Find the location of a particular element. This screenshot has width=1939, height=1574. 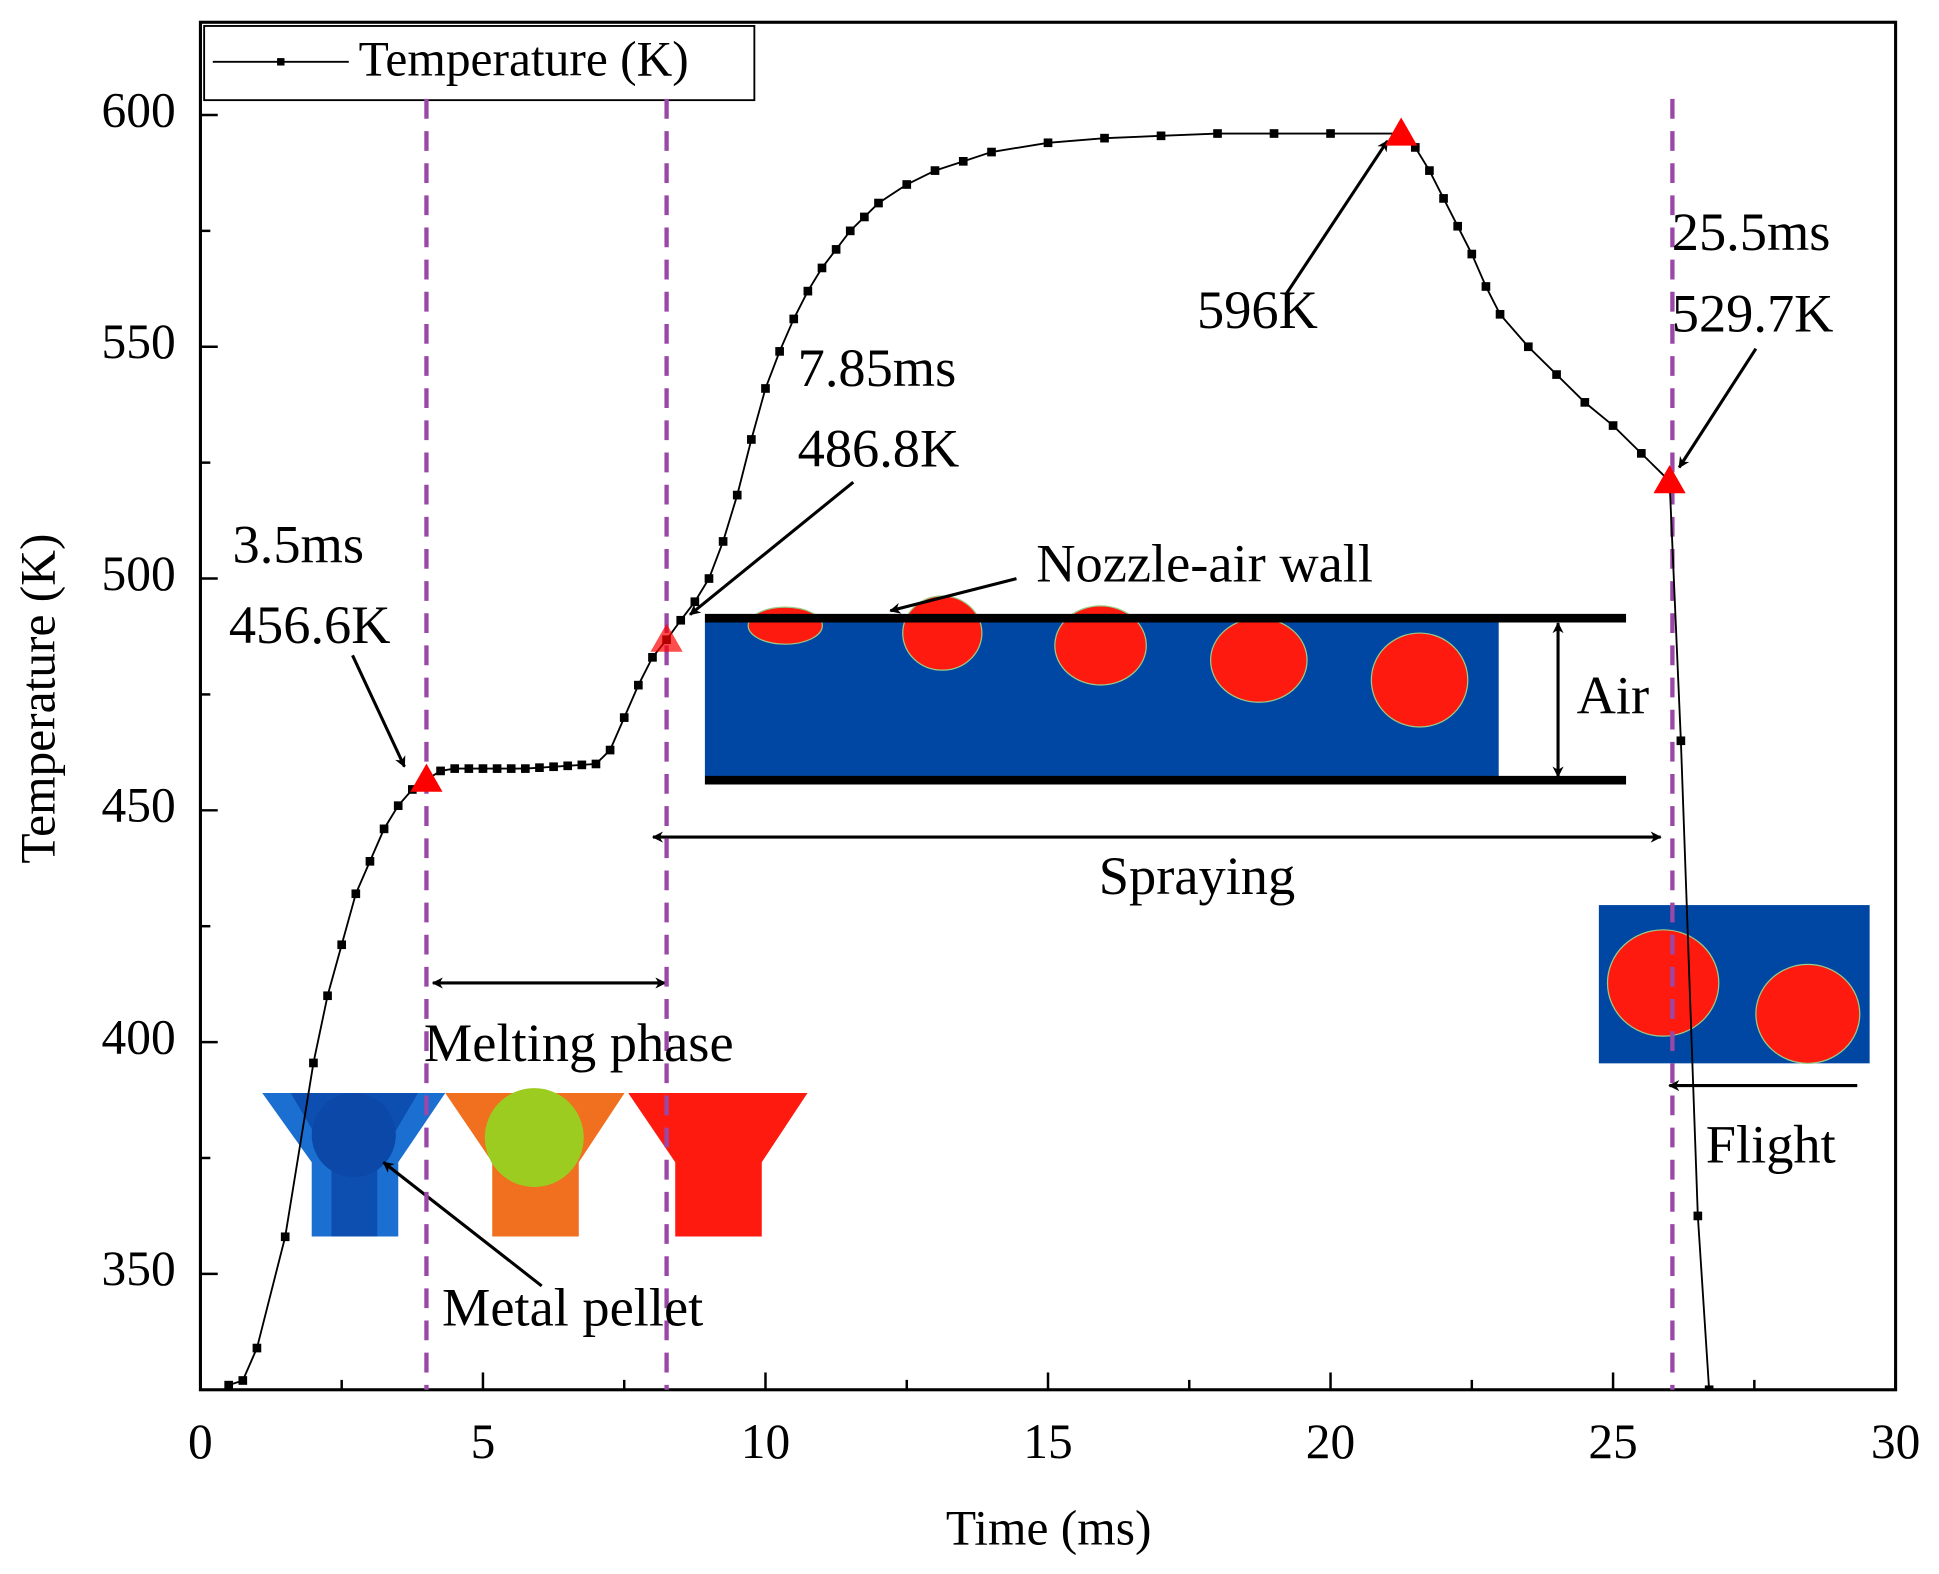

annotation: Melting phase is located at coordinates (579, 1043).